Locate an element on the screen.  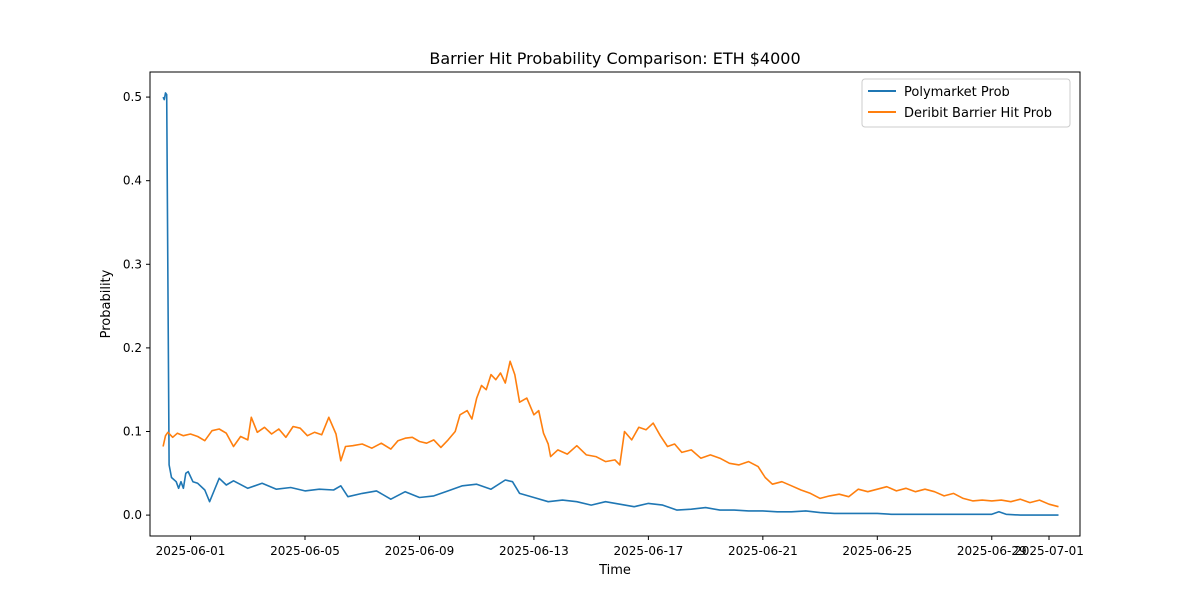
x-tick-label: 2025-06-29 is located at coordinates (992, 551).